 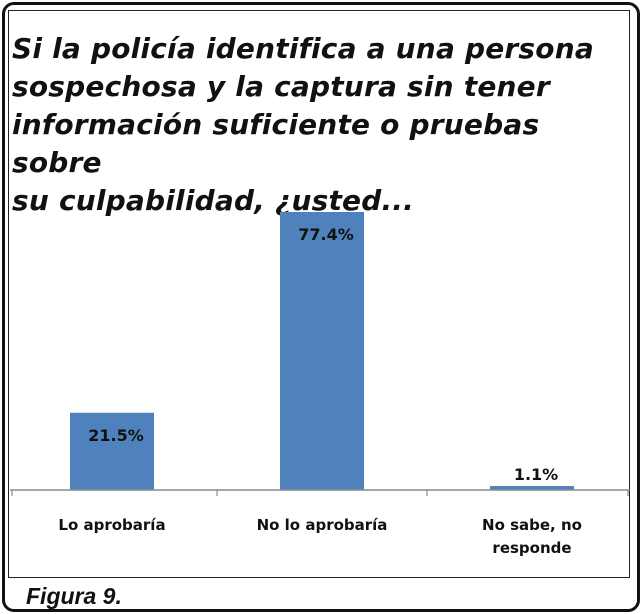 What do you see at coordinates (116, 435) in the screenshot?
I see `data-label-1: 21.5%` at bounding box center [116, 435].